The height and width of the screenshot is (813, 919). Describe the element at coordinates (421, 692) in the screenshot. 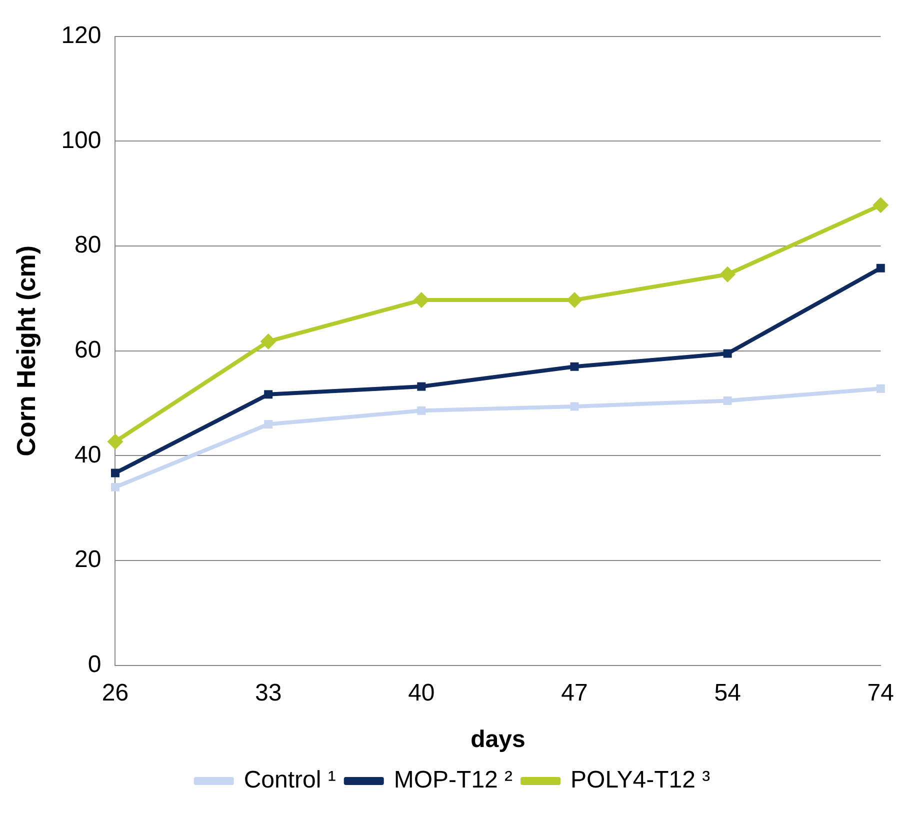

I see `x-tick-label: 40` at that location.